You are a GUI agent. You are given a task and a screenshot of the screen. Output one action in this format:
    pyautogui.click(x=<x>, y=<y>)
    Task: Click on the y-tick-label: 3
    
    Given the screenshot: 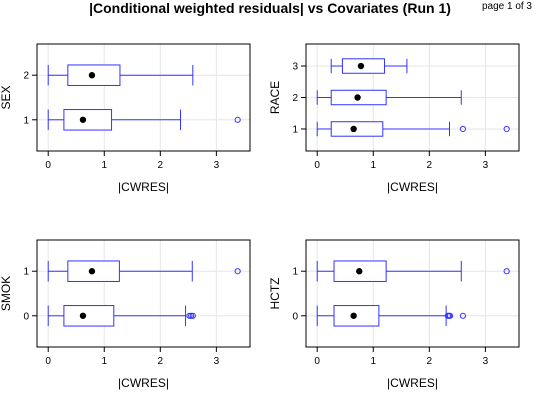 What is the action you would take?
    pyautogui.click(x=295, y=67)
    